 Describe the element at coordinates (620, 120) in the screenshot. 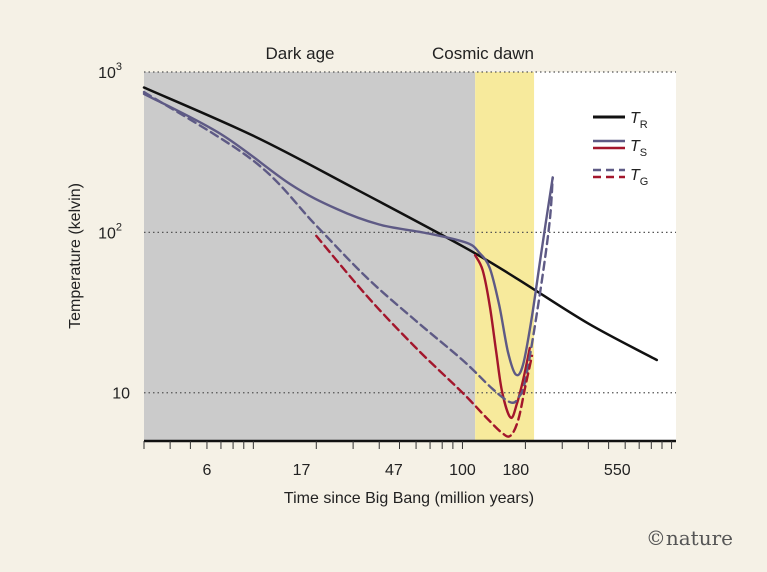

I see `legend-item-tr: TR` at that location.